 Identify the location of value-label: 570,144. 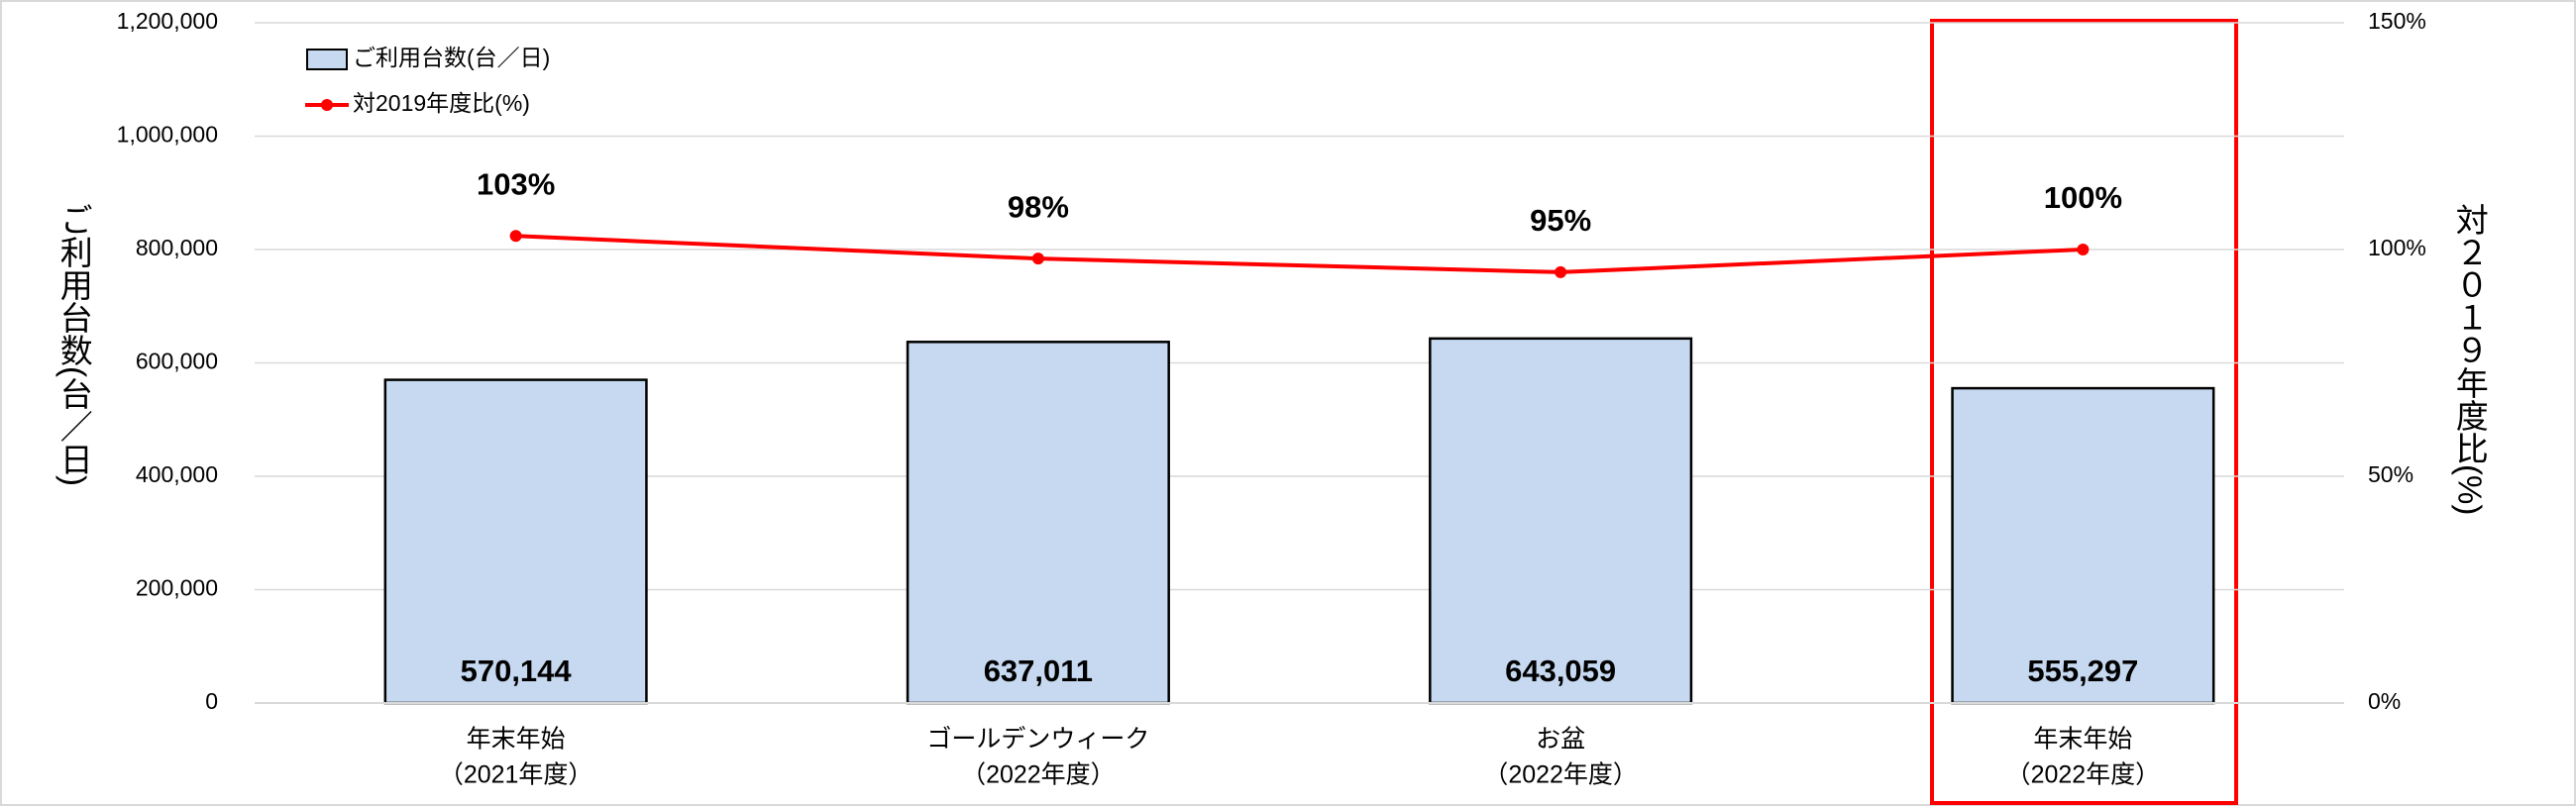
(517, 671).